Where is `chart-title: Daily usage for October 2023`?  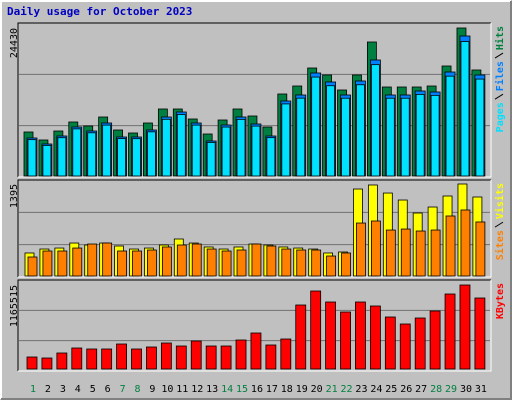
chart-title: Daily usage for October 2023 is located at coordinates (99, 11).